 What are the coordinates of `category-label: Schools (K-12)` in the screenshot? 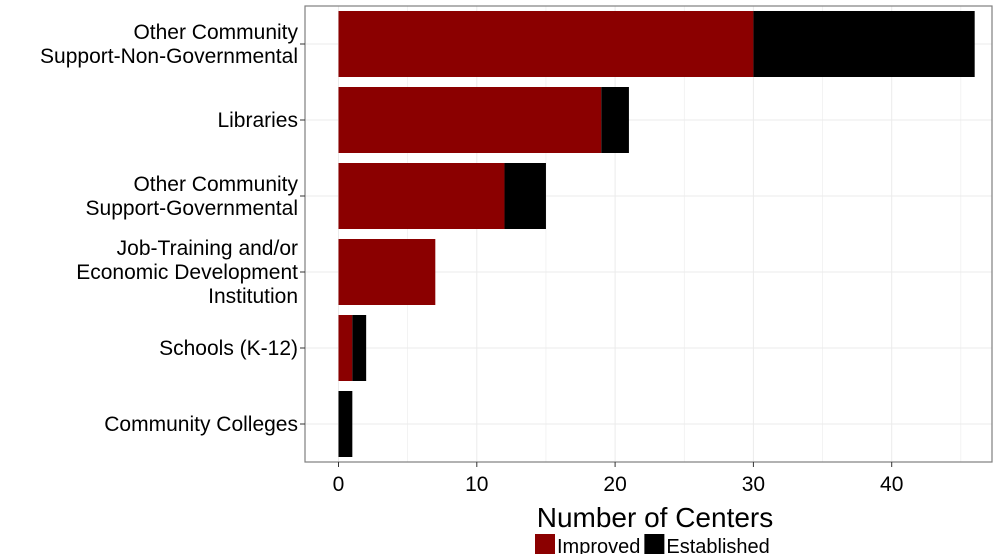 It's located at (228, 348).